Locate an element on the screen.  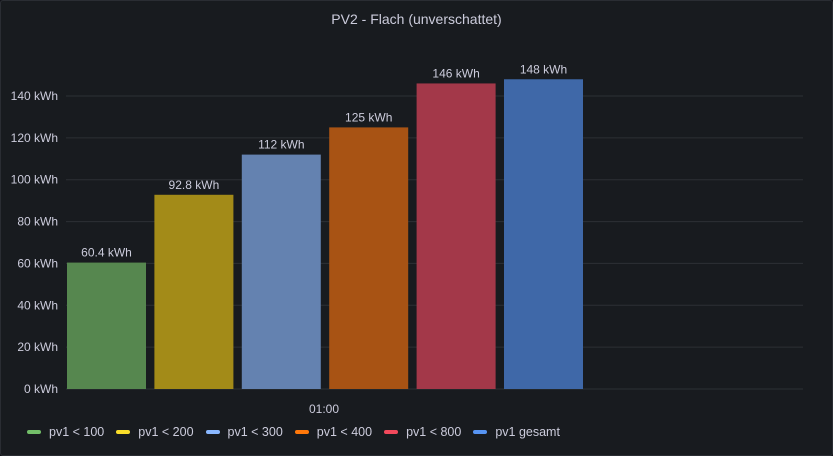
legend-label: pv1 gesamt is located at coordinates (527, 432).